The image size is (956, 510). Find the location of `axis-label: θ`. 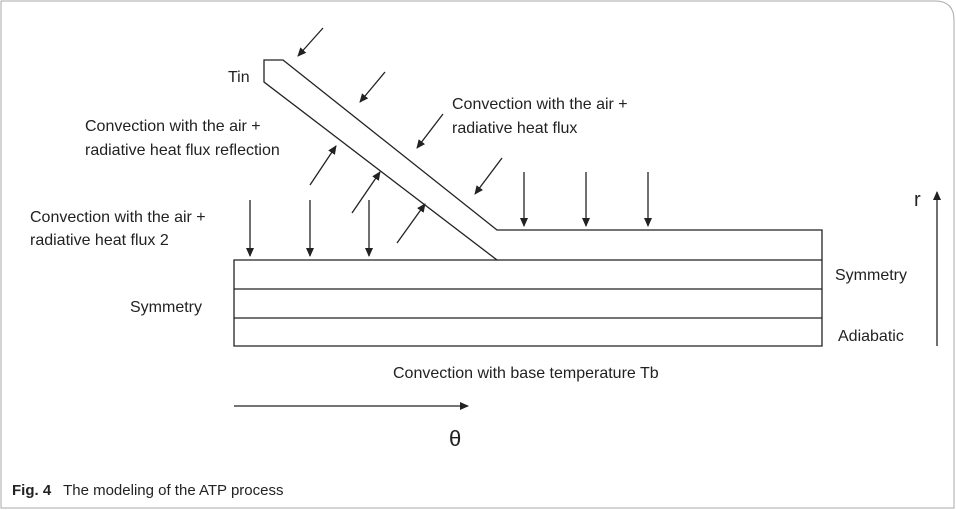

axis-label: θ is located at coordinates (455, 438).